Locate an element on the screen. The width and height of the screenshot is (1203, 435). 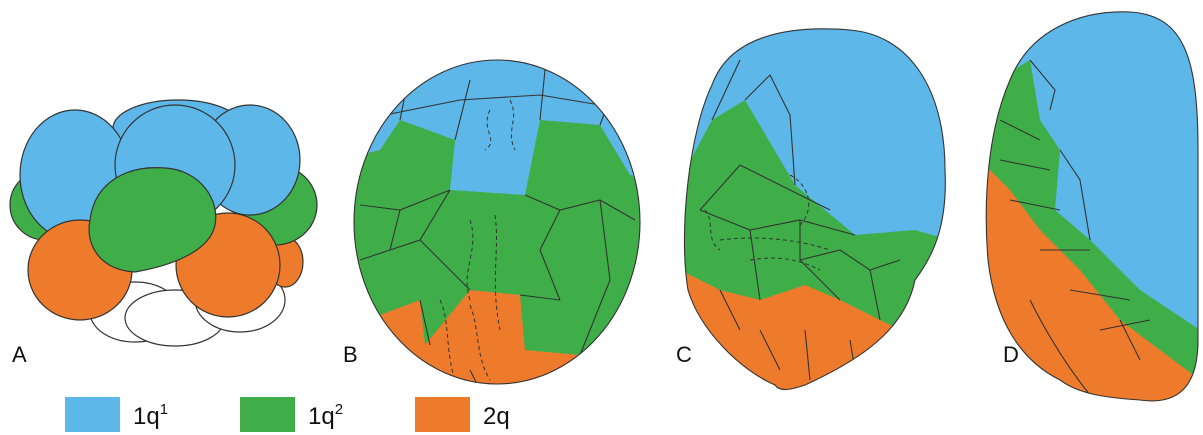
legend-label: 1q1 is located at coordinates (150, 415).